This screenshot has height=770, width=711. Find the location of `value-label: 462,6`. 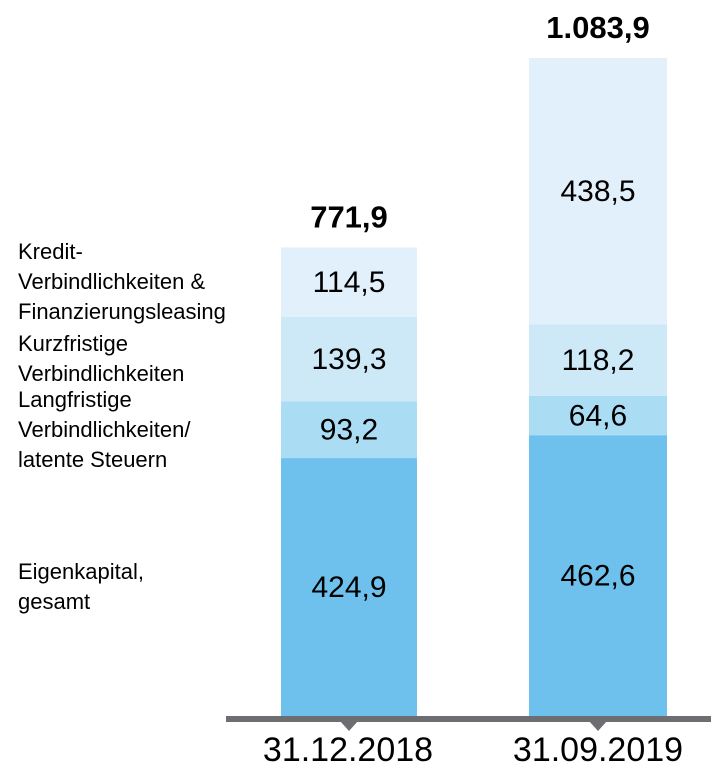

value-label: 462,6 is located at coordinates (597, 576).